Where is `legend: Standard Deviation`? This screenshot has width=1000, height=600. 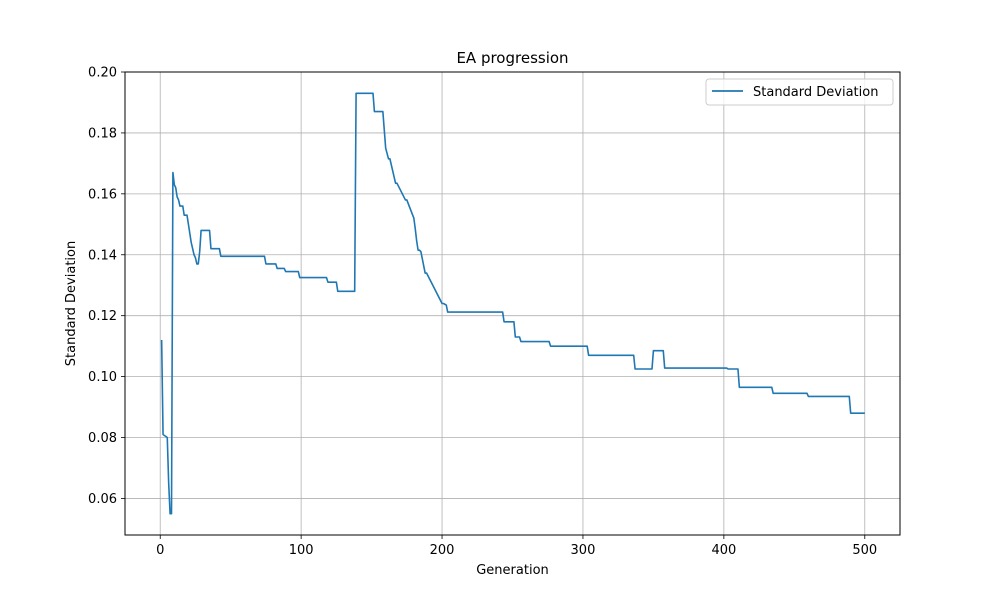 legend: Standard Deviation is located at coordinates (799, 92).